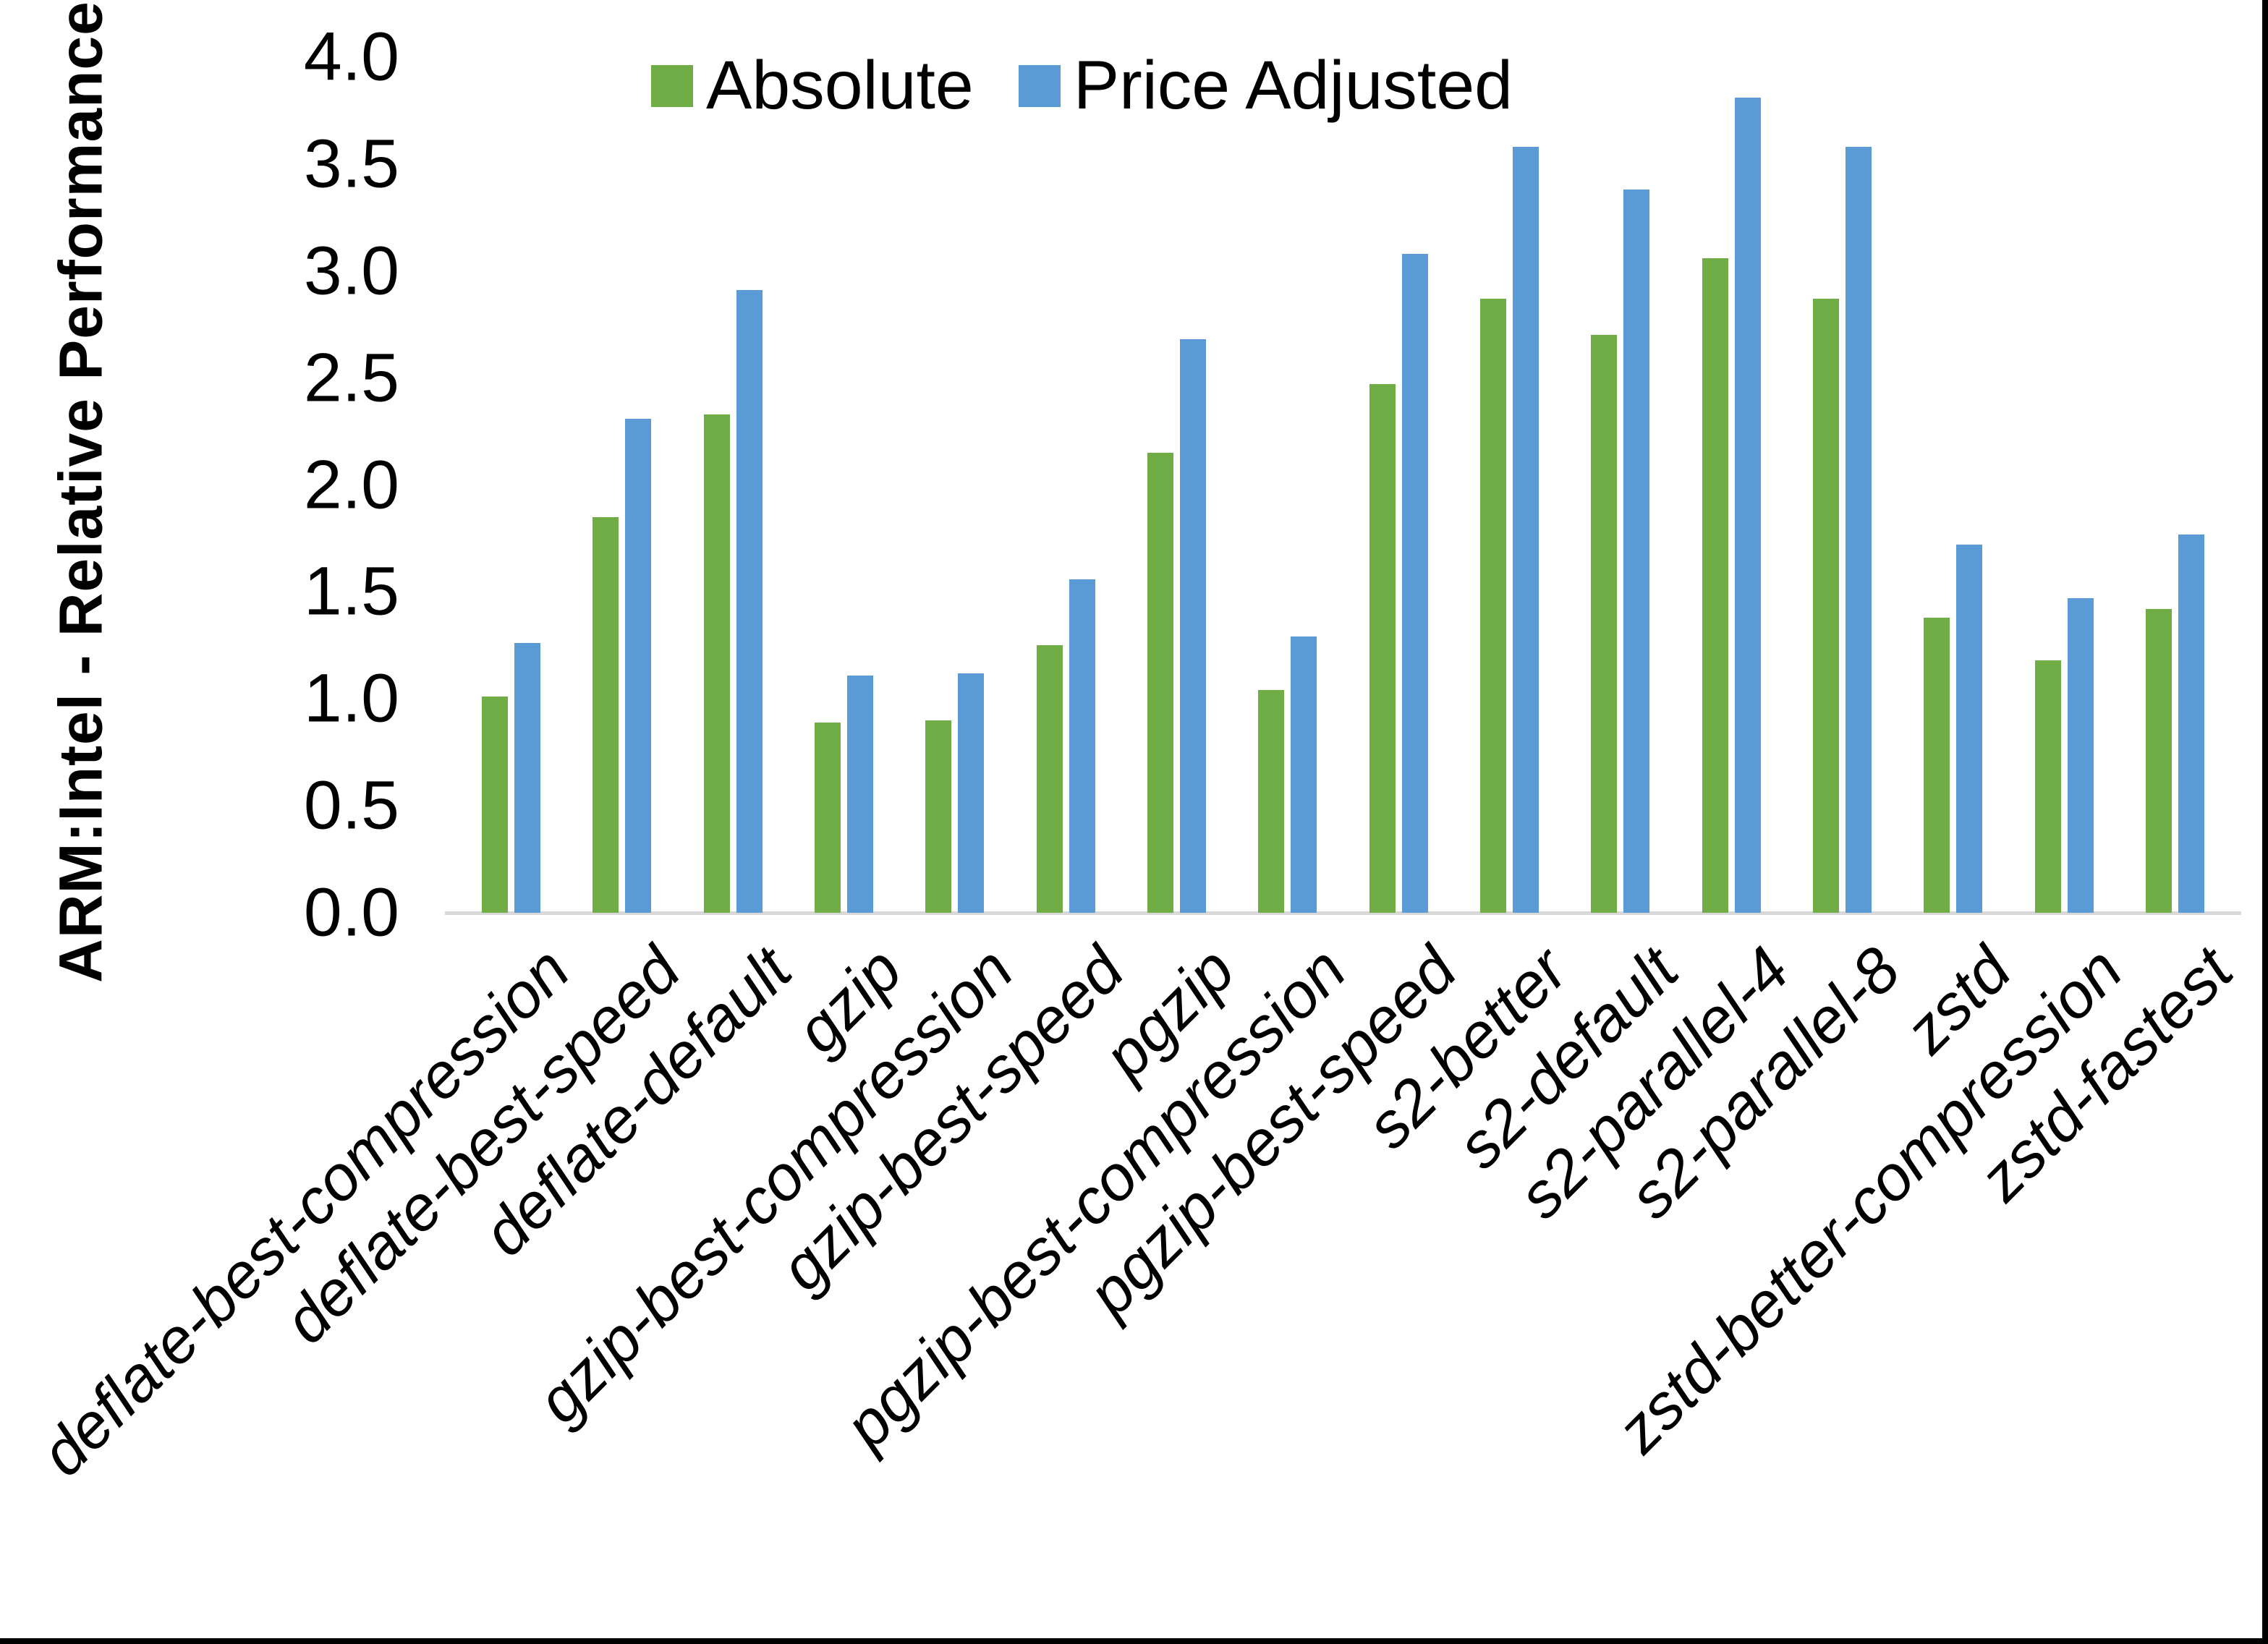  I want to click on y-axis-tick-label: 3.0, so click(351, 271).